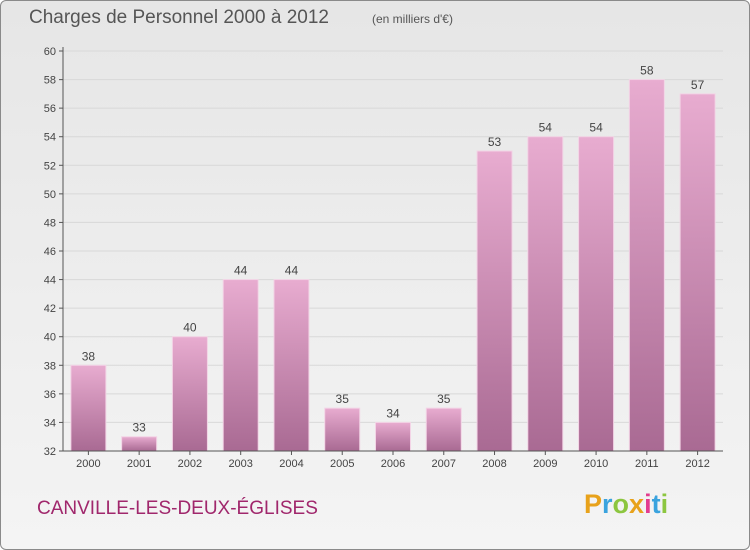 Image resolution: width=750 pixels, height=550 pixels. Describe the element at coordinates (139, 444) in the screenshot. I see `bar-2001` at that location.